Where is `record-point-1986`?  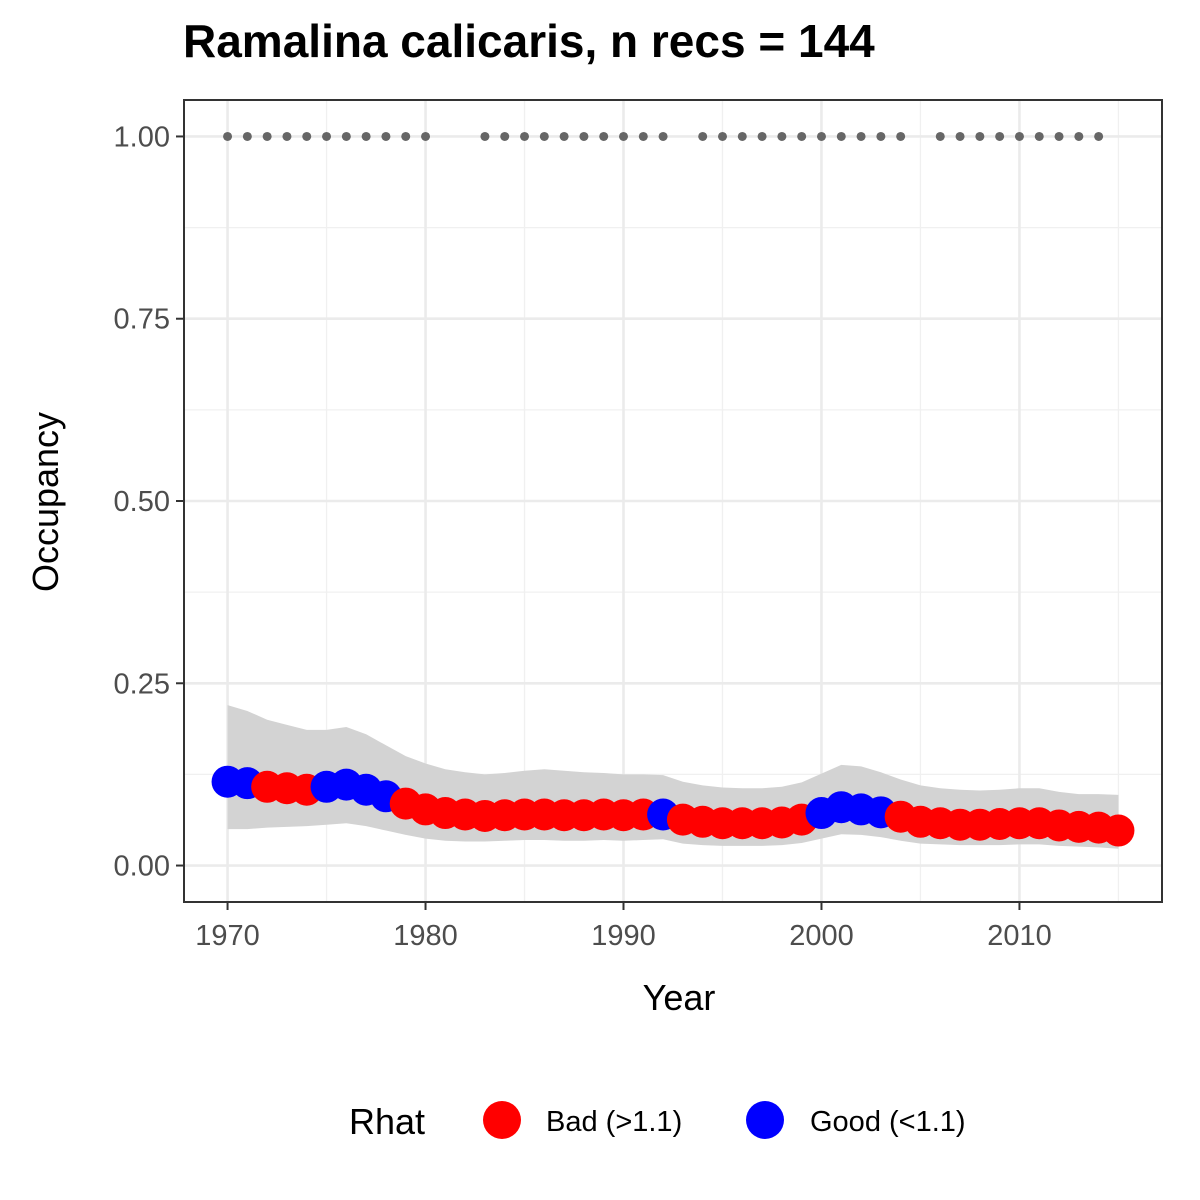
record-point-1986 is located at coordinates (544, 136).